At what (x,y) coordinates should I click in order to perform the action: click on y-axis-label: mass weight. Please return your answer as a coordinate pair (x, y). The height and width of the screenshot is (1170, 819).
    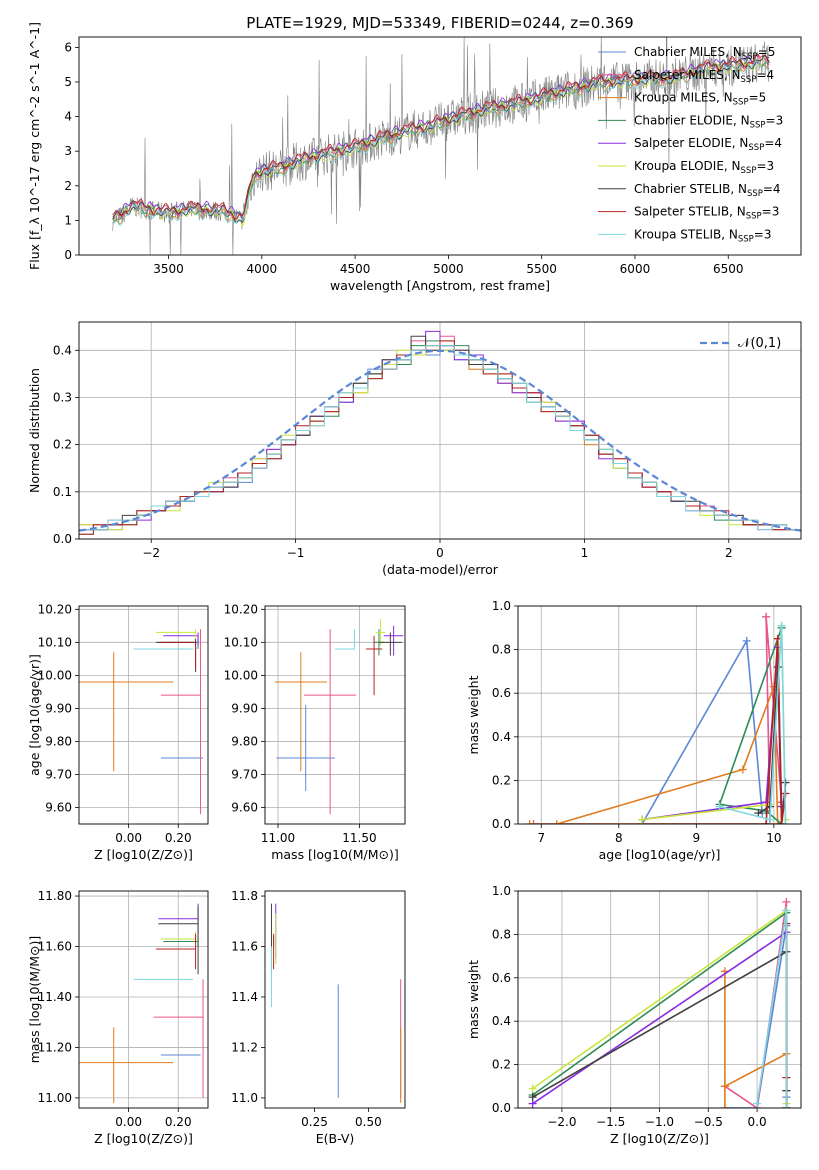
    Looking at the image, I should click on (473, 999).